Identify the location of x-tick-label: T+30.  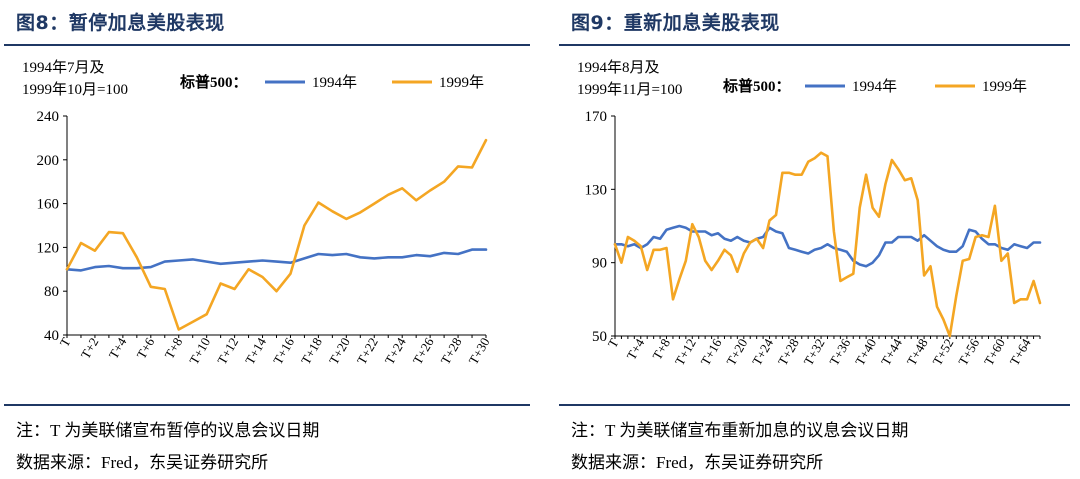
(478, 351).